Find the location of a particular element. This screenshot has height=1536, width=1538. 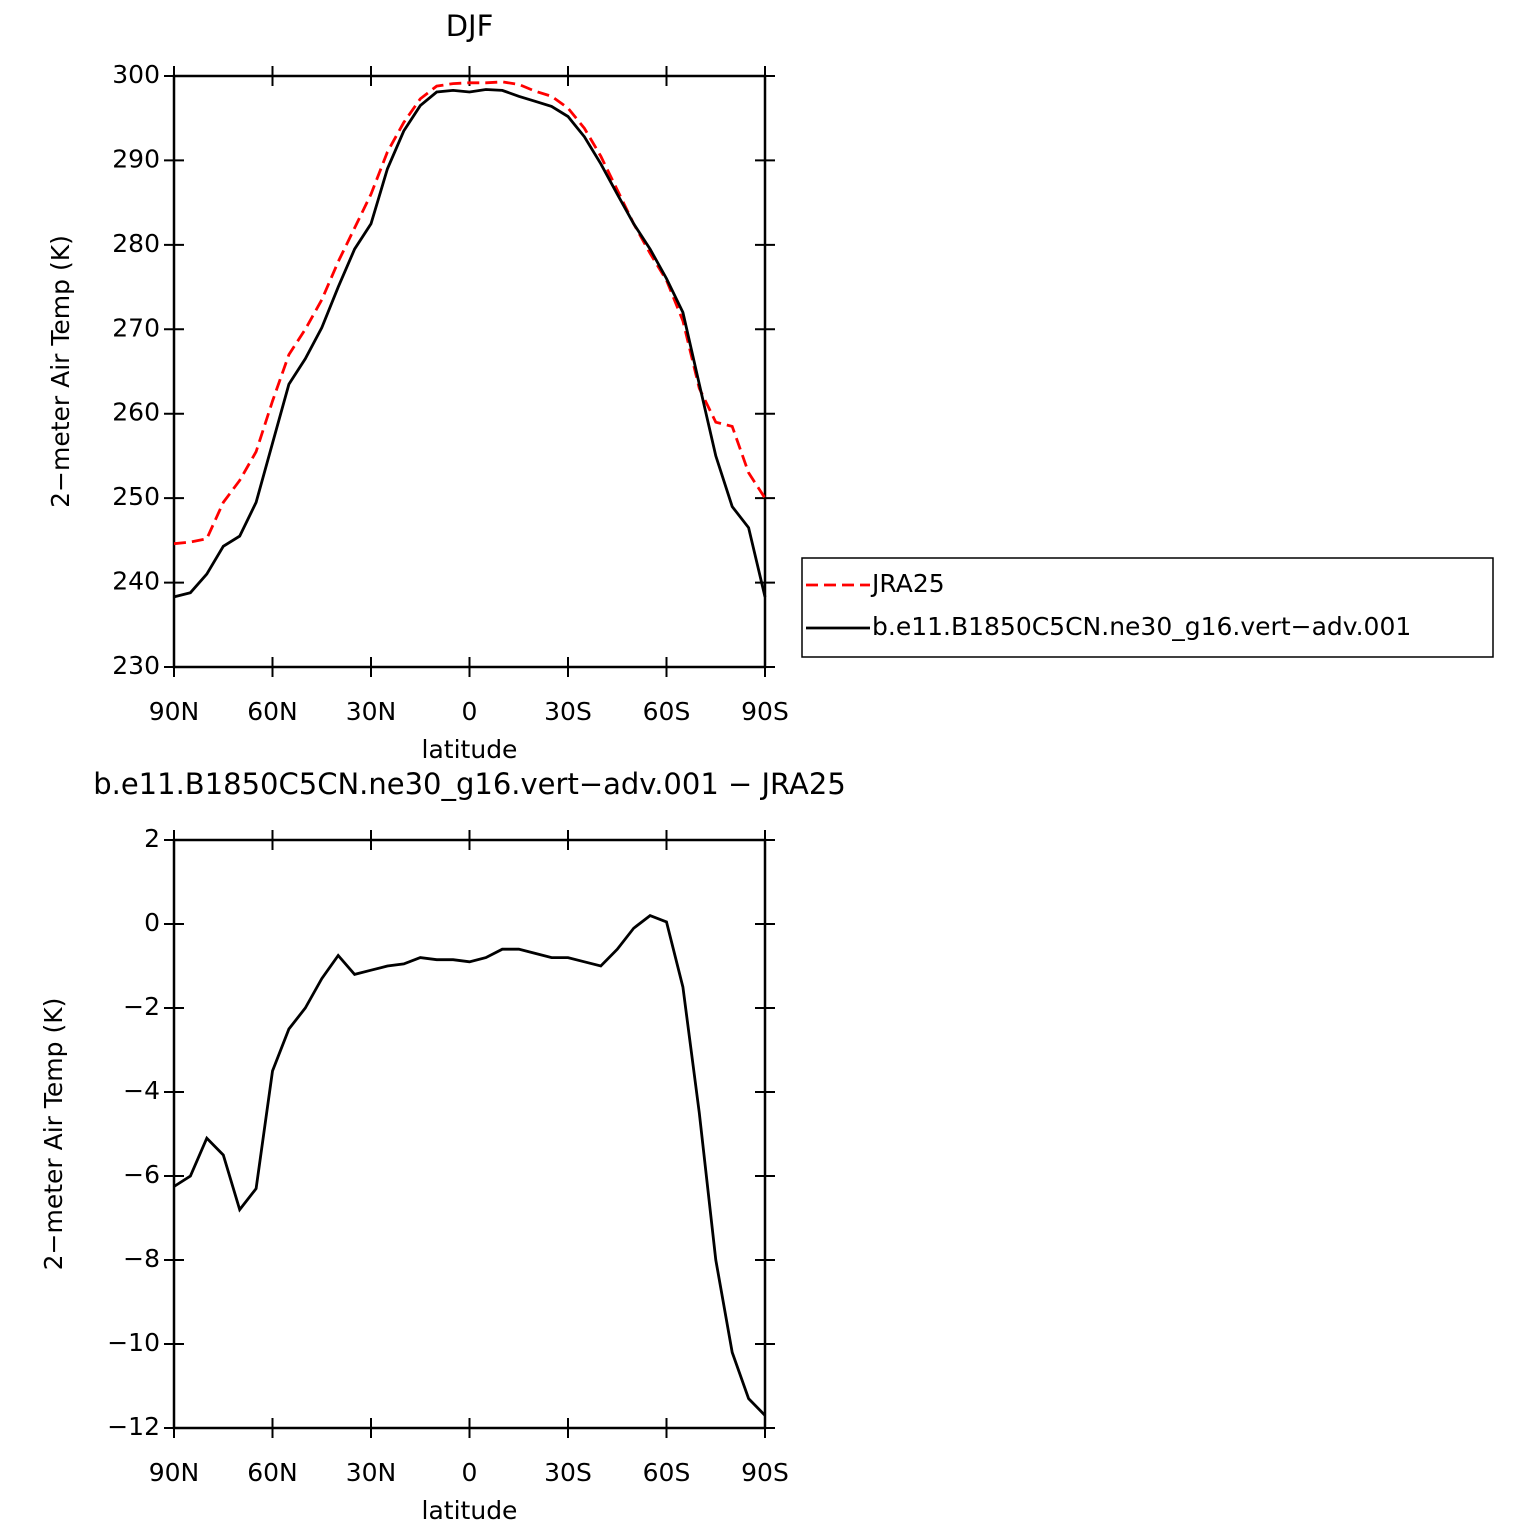

y-tick-label: −2 is located at coordinates (141, 1006).